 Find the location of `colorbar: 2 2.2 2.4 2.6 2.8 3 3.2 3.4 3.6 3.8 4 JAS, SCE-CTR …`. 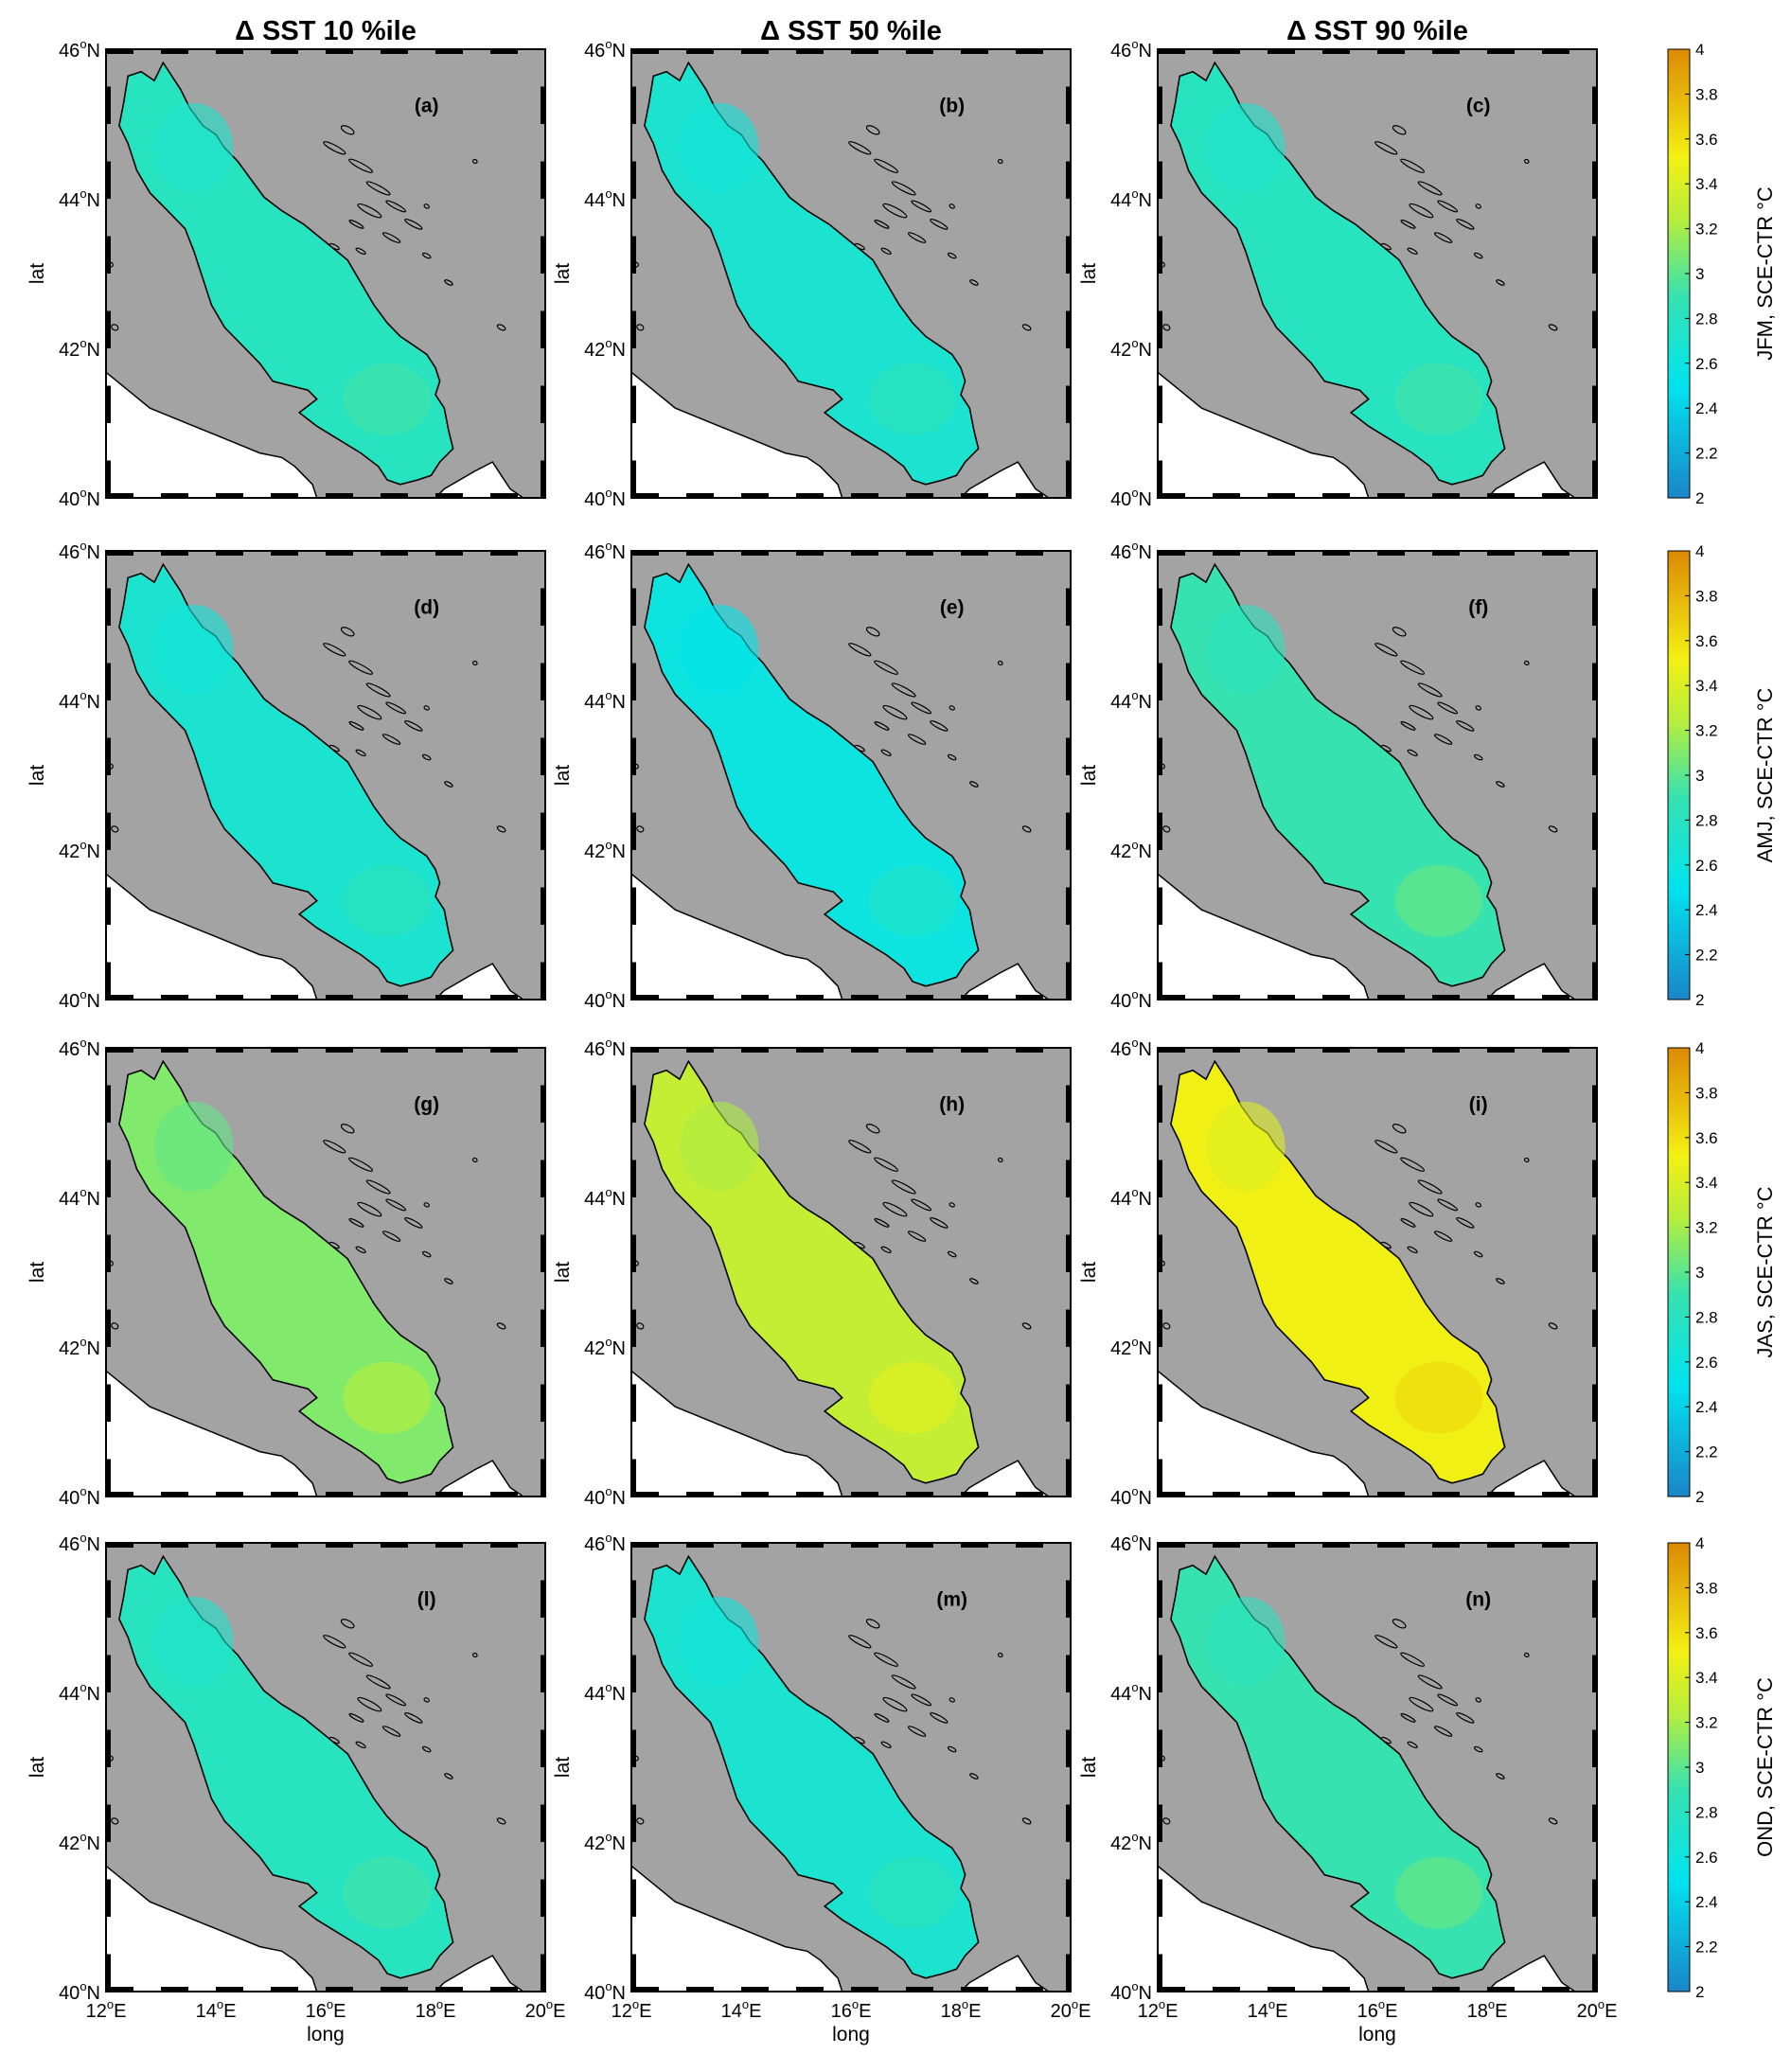

colorbar: 2 2.2 2.4 2.6 2.8 3 3.2 3.4 3.6 3.8 4 JAS, SCE-CTR … is located at coordinates (1722, 1272).